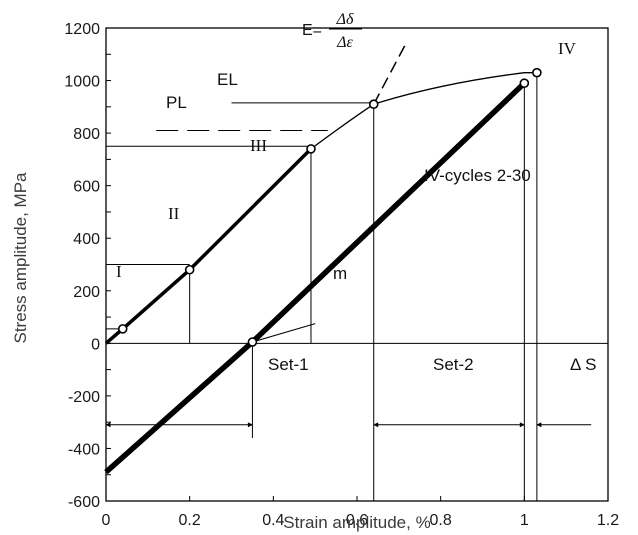 The image size is (638, 535). I want to click on leader-m, so click(284, 333).